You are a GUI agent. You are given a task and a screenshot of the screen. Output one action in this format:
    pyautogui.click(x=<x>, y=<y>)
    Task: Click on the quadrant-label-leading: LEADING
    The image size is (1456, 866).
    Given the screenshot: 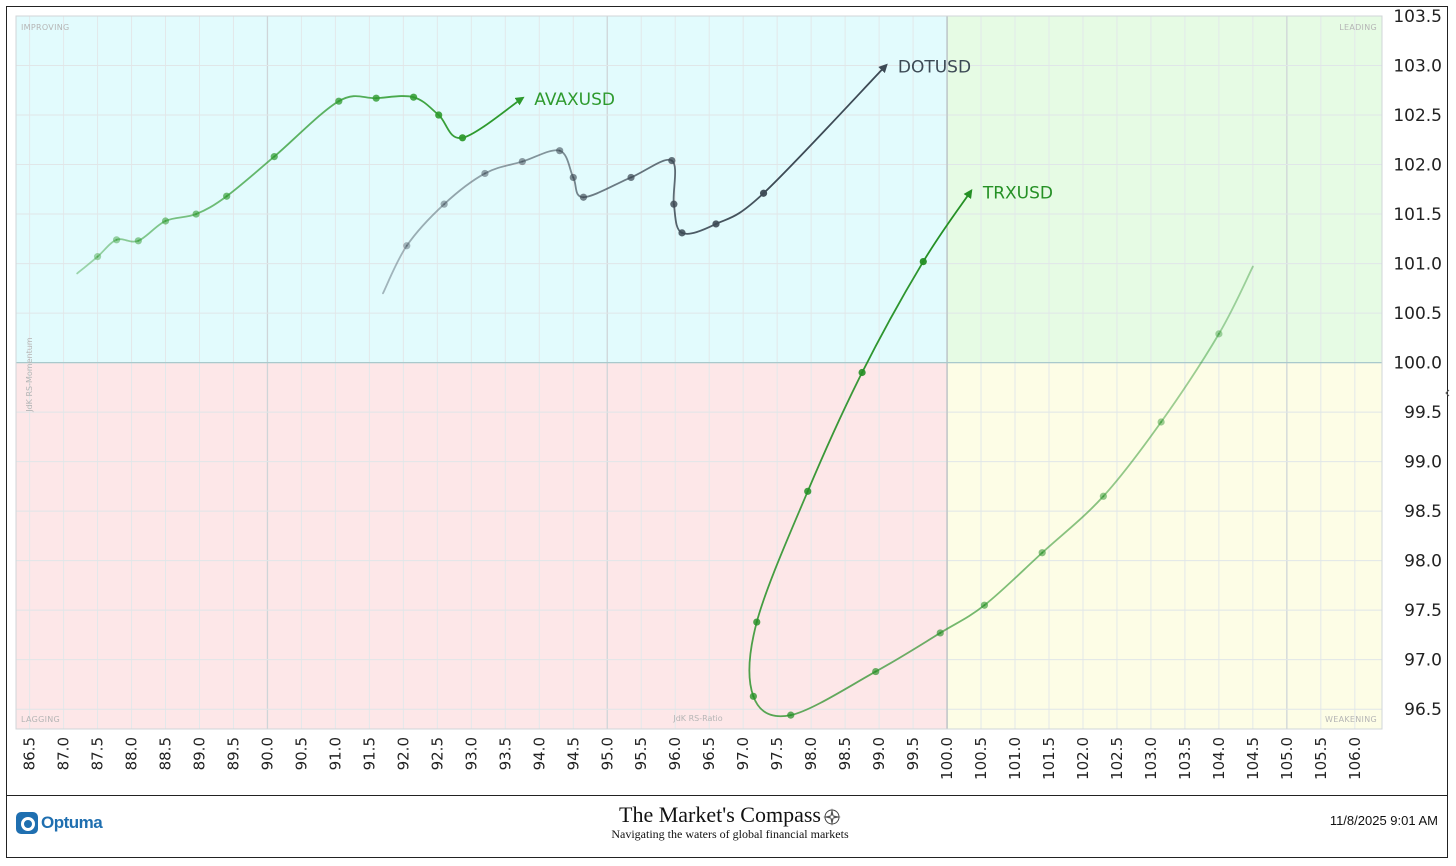 What is the action you would take?
    pyautogui.click(x=1358, y=27)
    